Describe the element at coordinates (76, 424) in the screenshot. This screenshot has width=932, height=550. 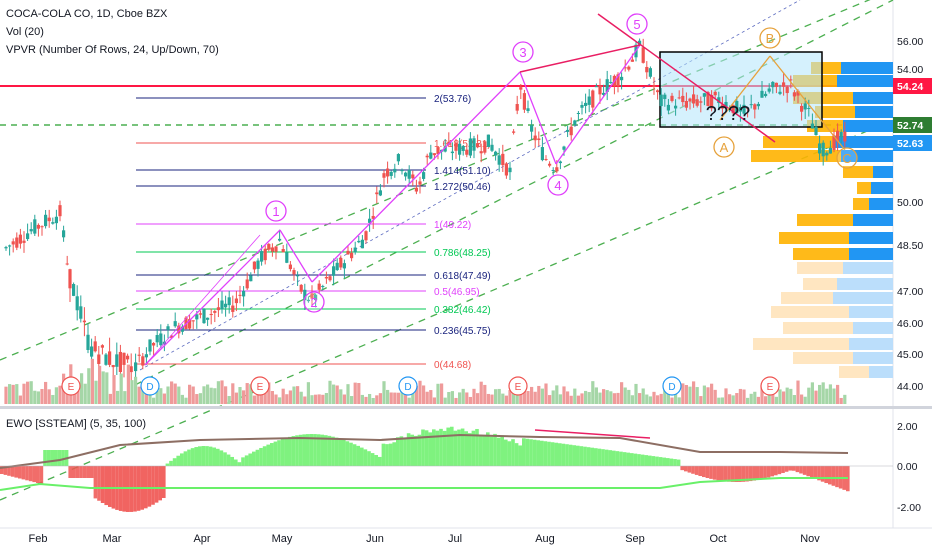
I see `ewo-legend: EWO [SSTEAM] (5, 35, 100)` at that location.